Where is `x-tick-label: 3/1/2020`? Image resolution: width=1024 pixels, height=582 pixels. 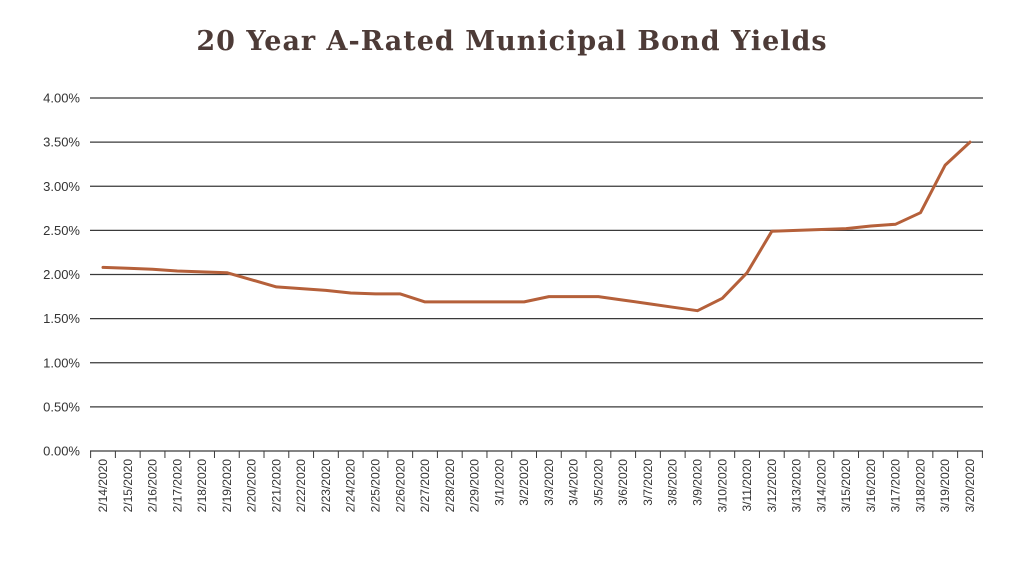 x-tick-label: 3/1/2020 is located at coordinates (499, 482).